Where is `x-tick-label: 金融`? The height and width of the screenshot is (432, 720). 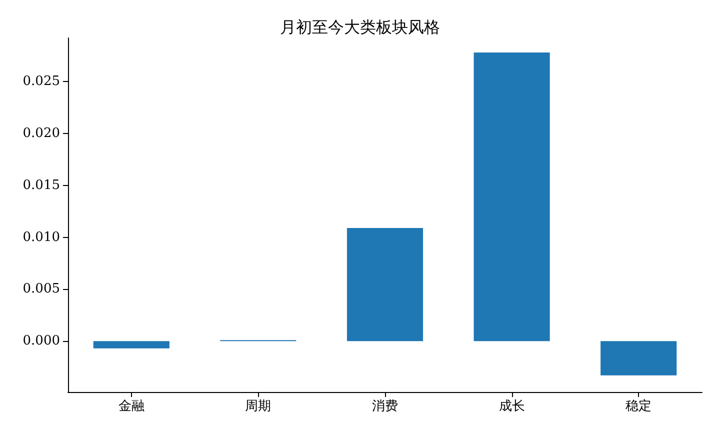 x-tick-label: 金融 is located at coordinates (131, 406).